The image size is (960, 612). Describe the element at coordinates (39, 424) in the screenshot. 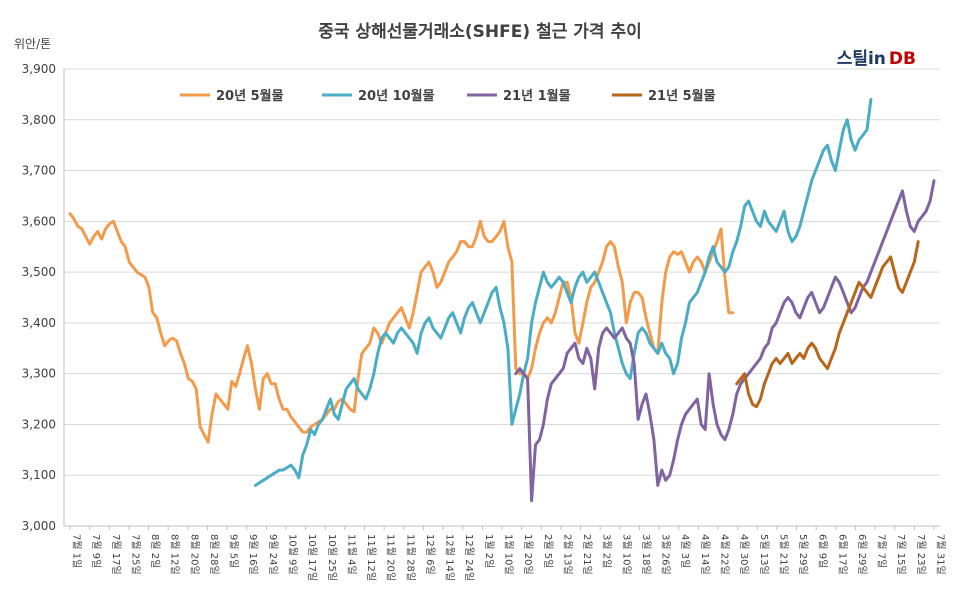

I see `y-tick-label: 3,200` at that location.